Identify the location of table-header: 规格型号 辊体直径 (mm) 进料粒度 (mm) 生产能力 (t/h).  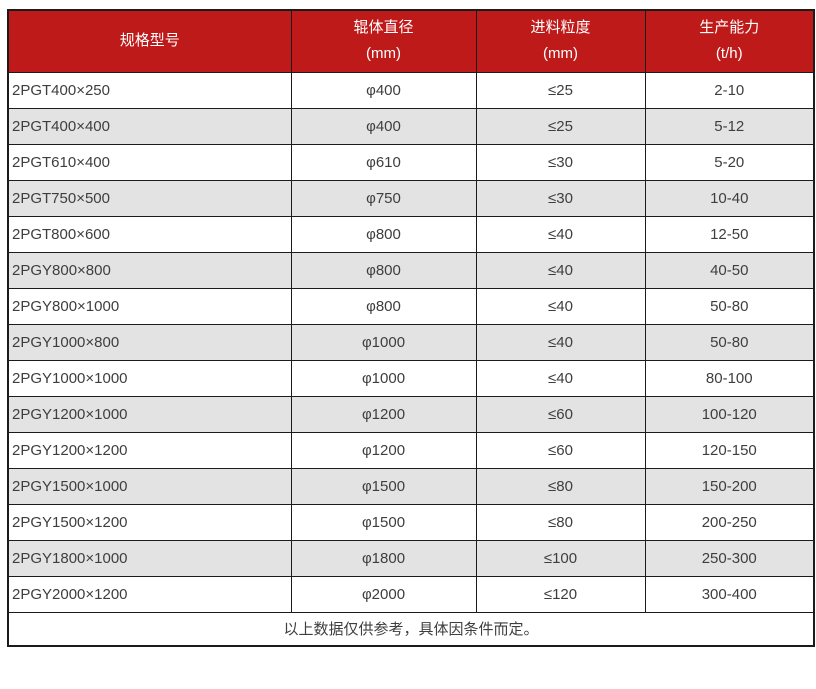
(411, 41).